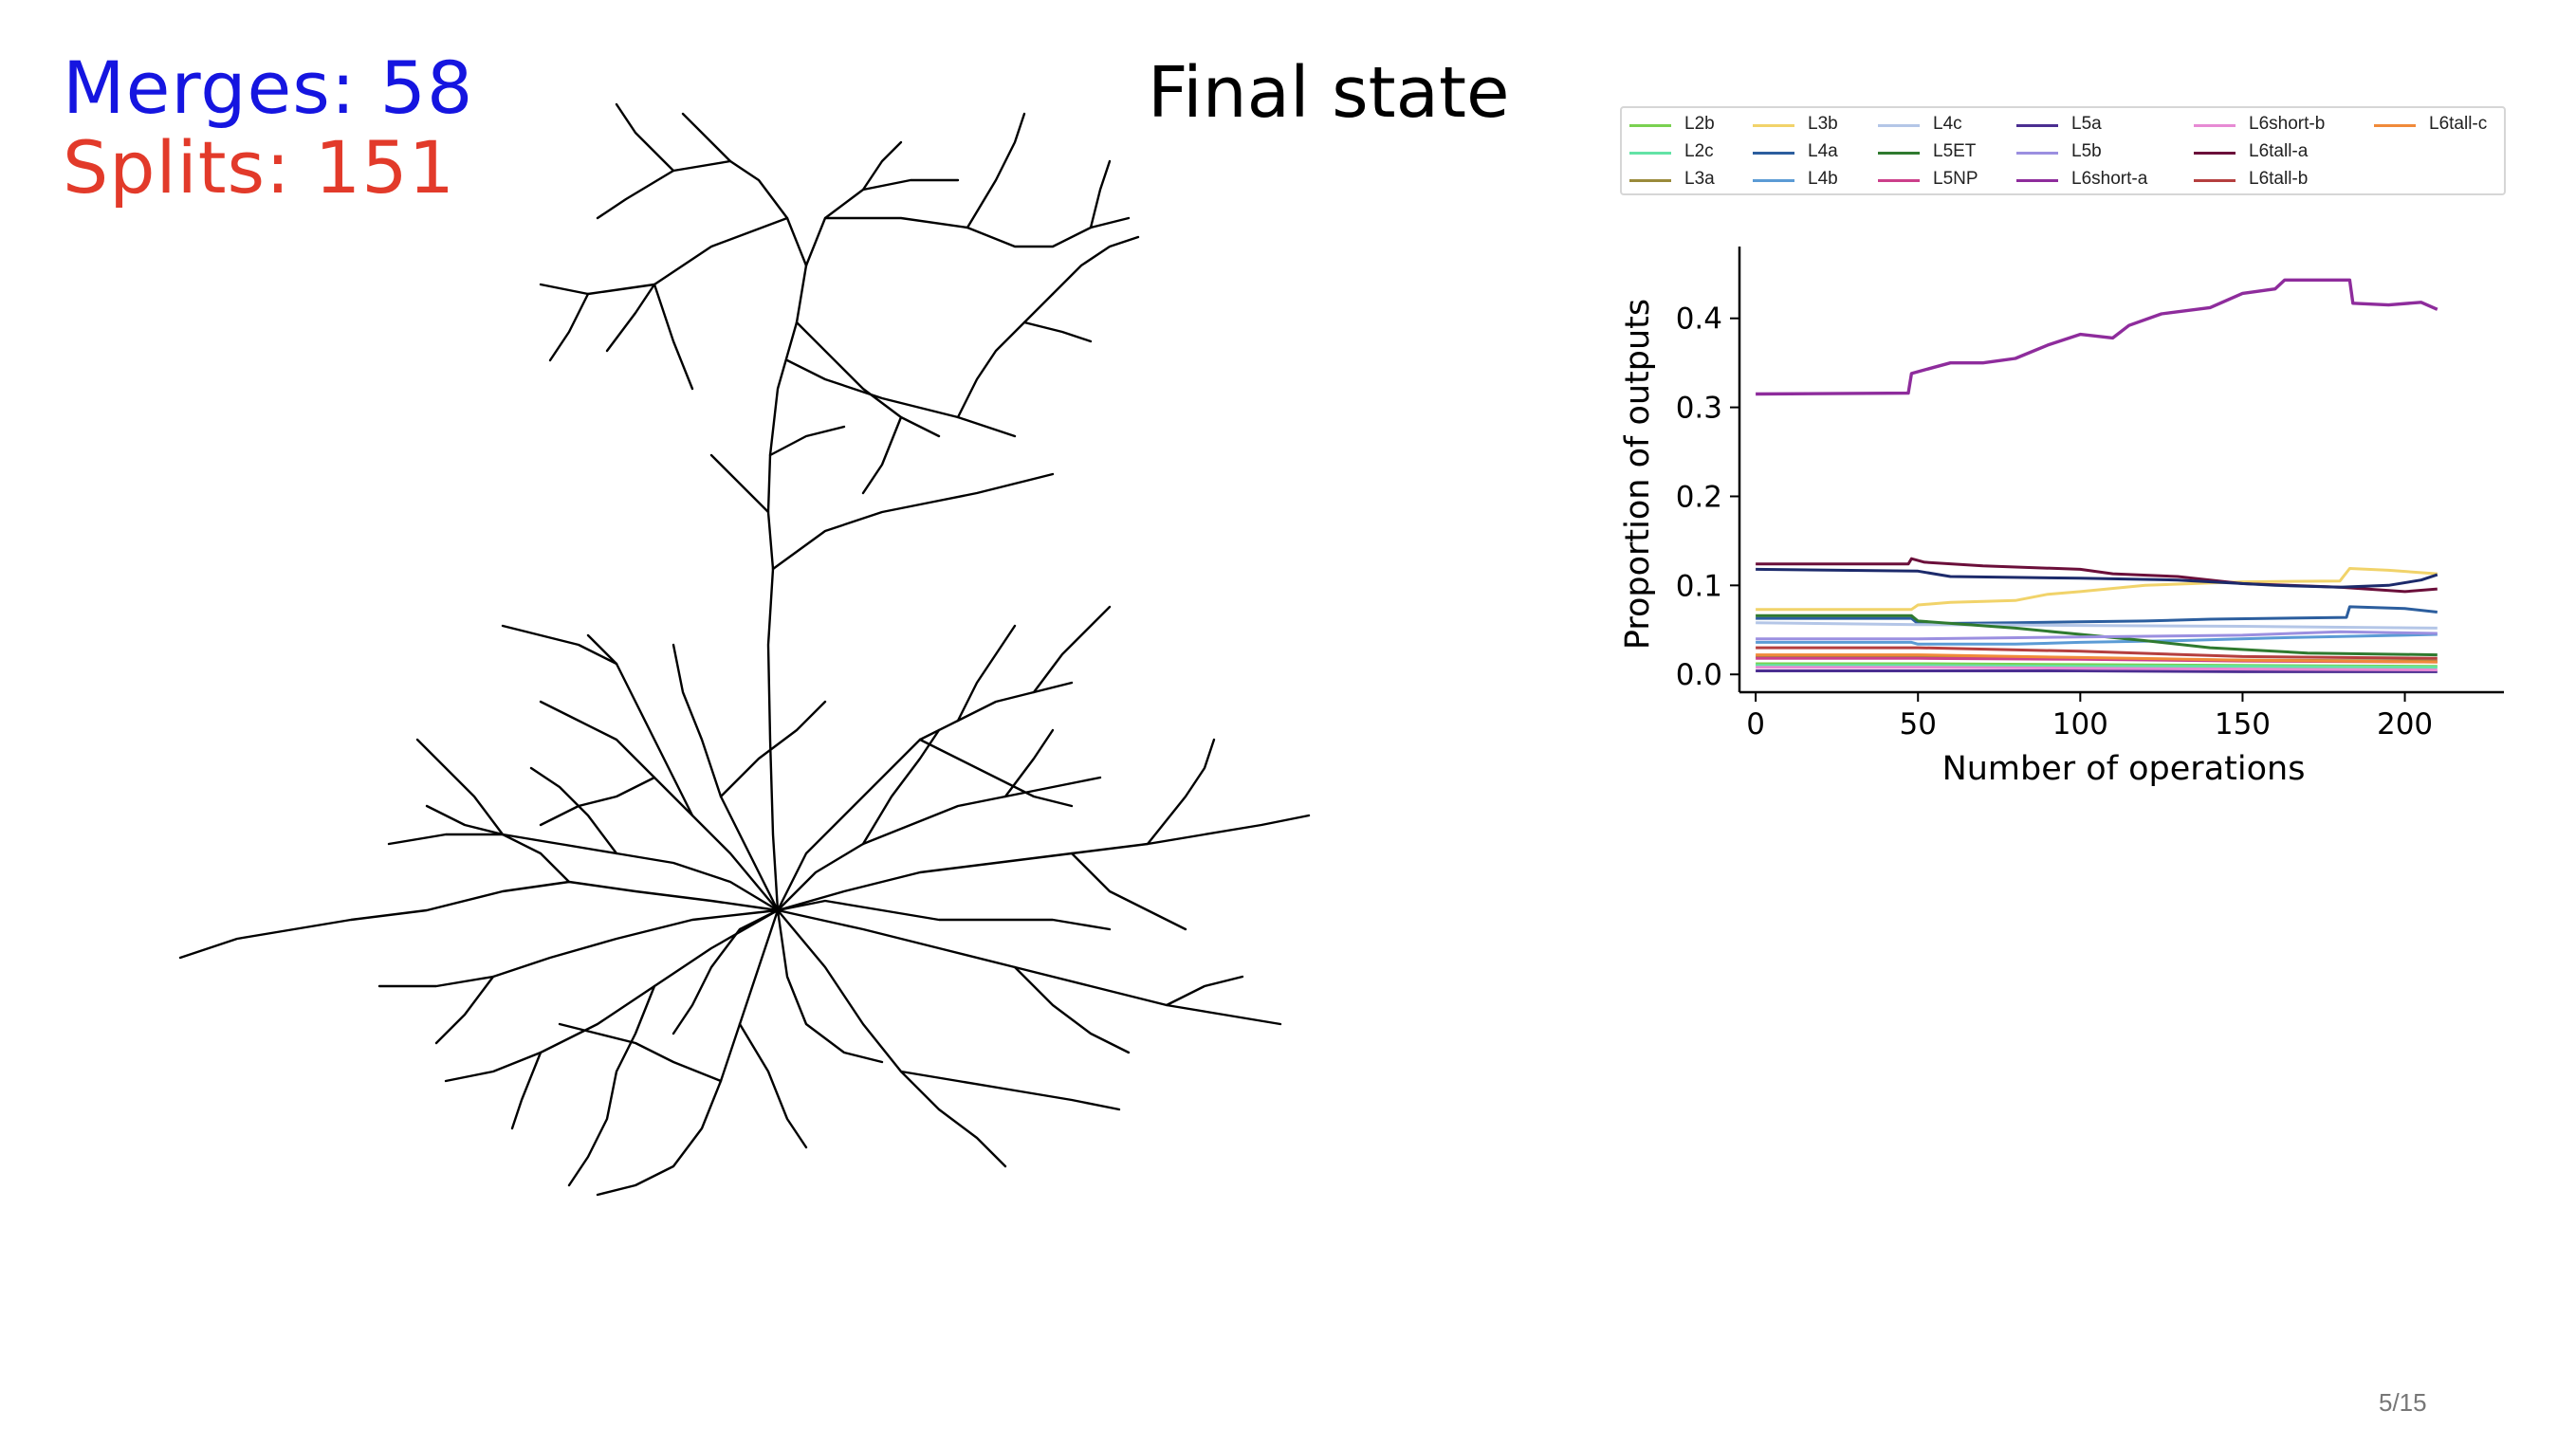 This screenshot has height=1447, width=2576. Describe the element at coordinates (259, 167) in the screenshot. I see `splits-count: Splits: 151` at that location.